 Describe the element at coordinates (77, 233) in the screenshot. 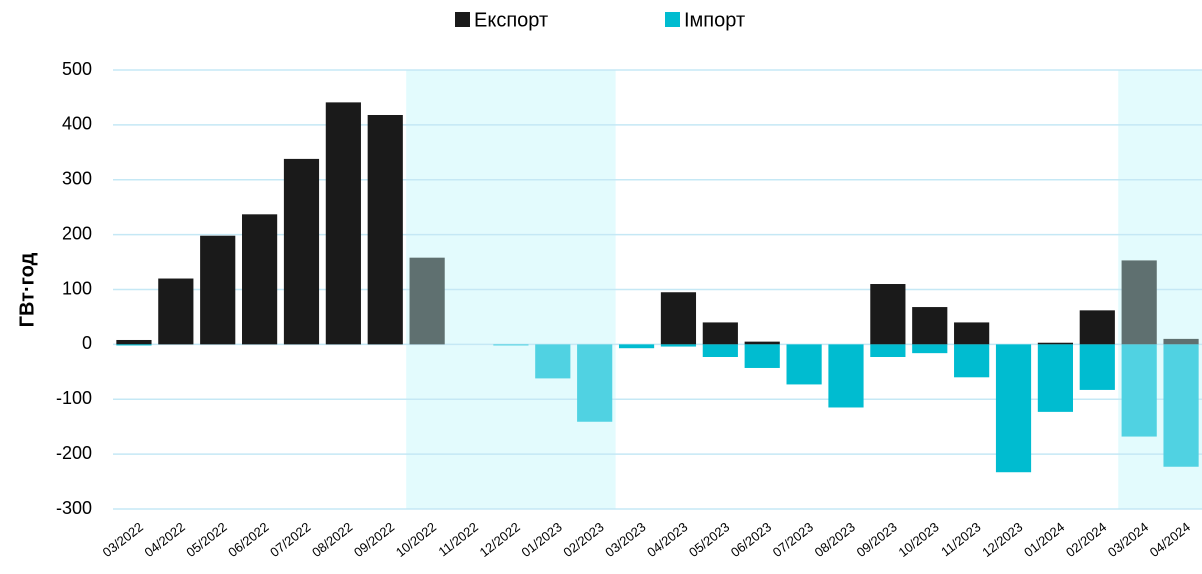

I see `y-tick-label: 200` at that location.